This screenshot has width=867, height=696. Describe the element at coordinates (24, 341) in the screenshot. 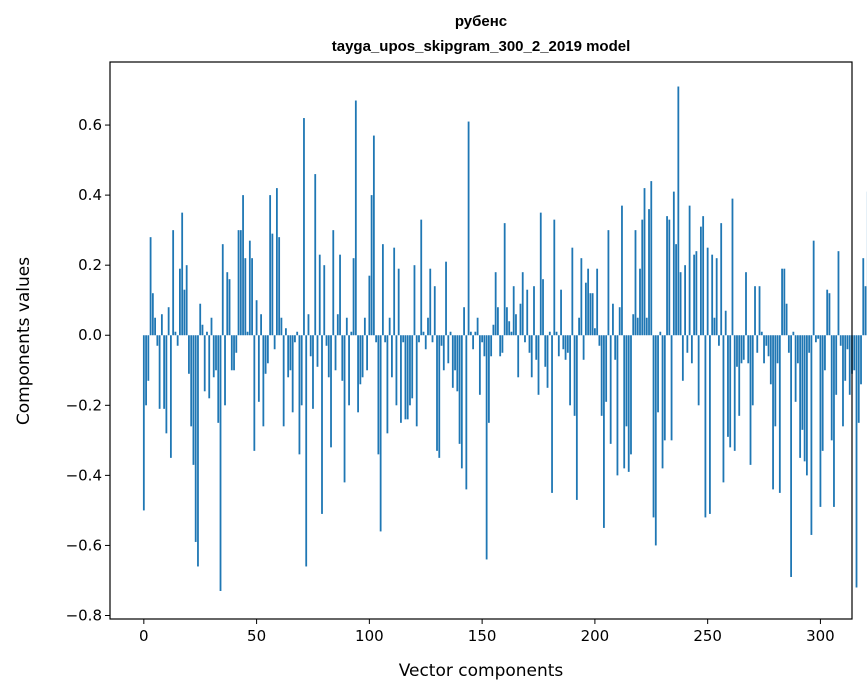

I see `y-axis-label: Components values` at that location.